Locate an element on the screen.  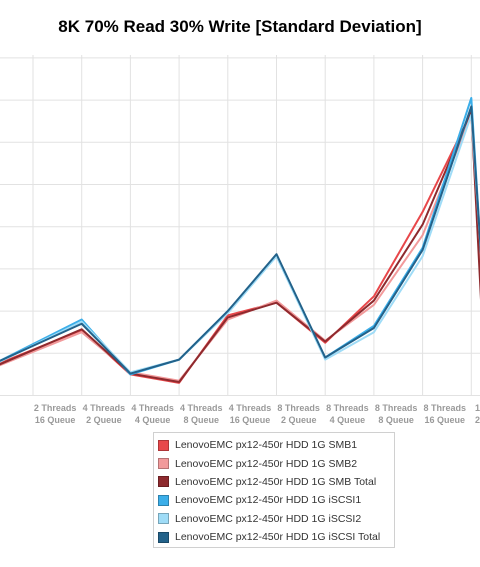
x-tick-label: 2 Threads is located at coordinates (55, 408).